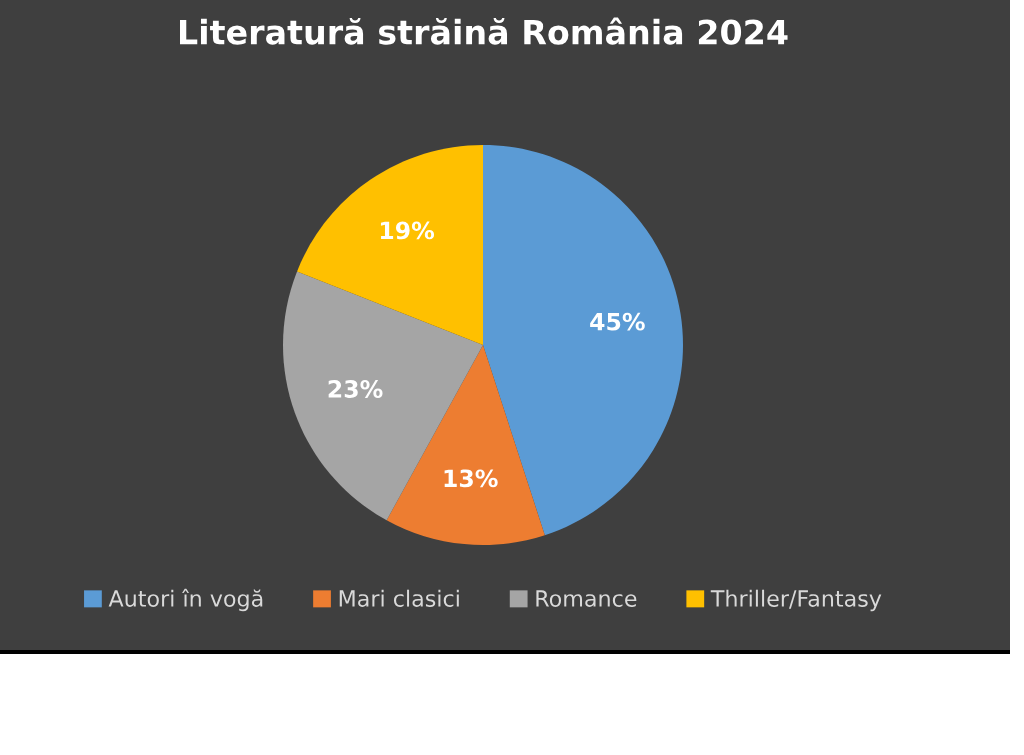 The image size is (1024, 755). What do you see at coordinates (399, 598) in the screenshot?
I see `legend-label: Mari clasici` at bounding box center [399, 598].